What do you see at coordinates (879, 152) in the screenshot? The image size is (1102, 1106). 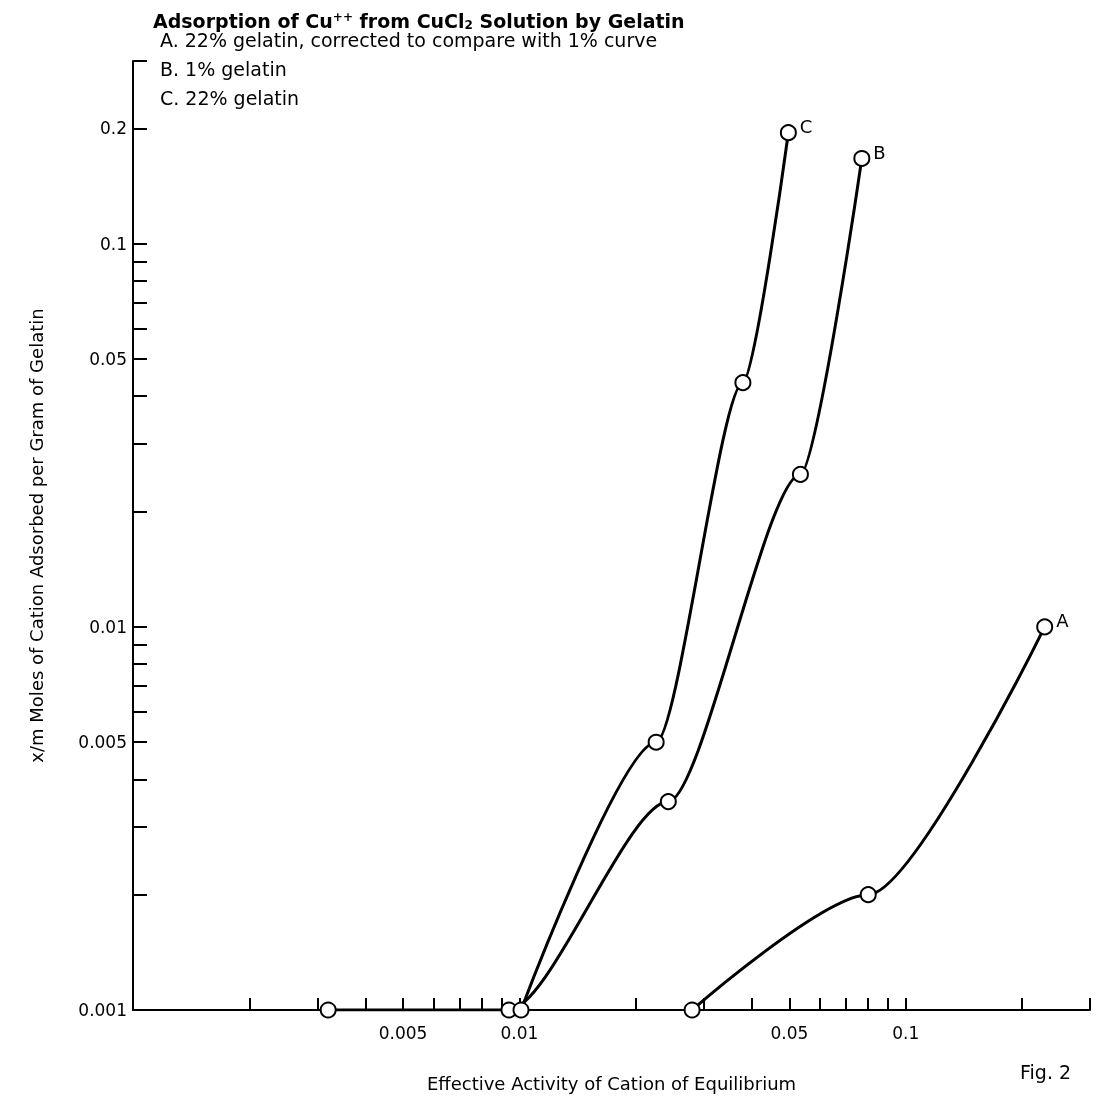 I see `series-label: B` at bounding box center [879, 152].